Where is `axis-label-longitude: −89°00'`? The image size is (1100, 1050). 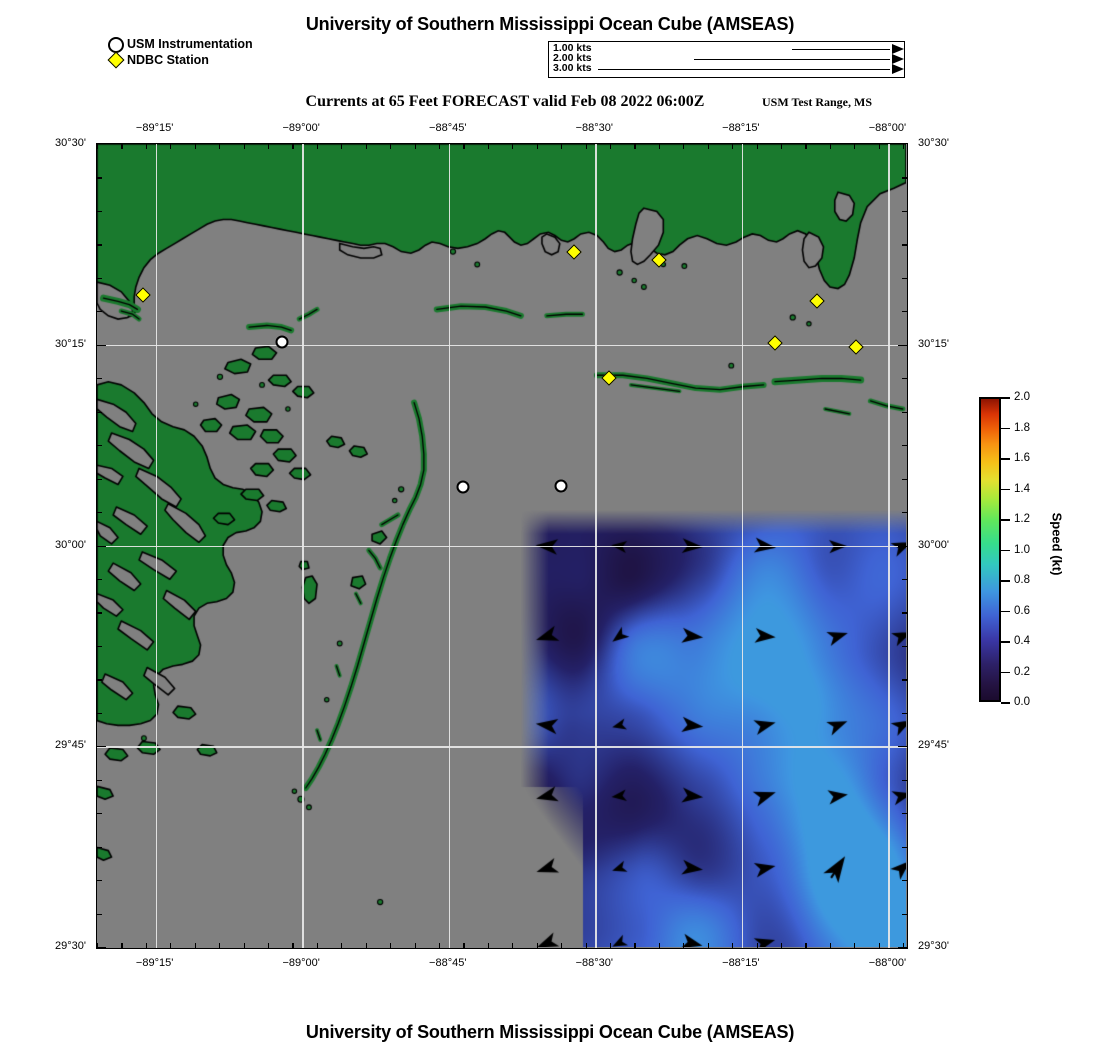 axis-label-longitude: −89°00' is located at coordinates (301, 128).